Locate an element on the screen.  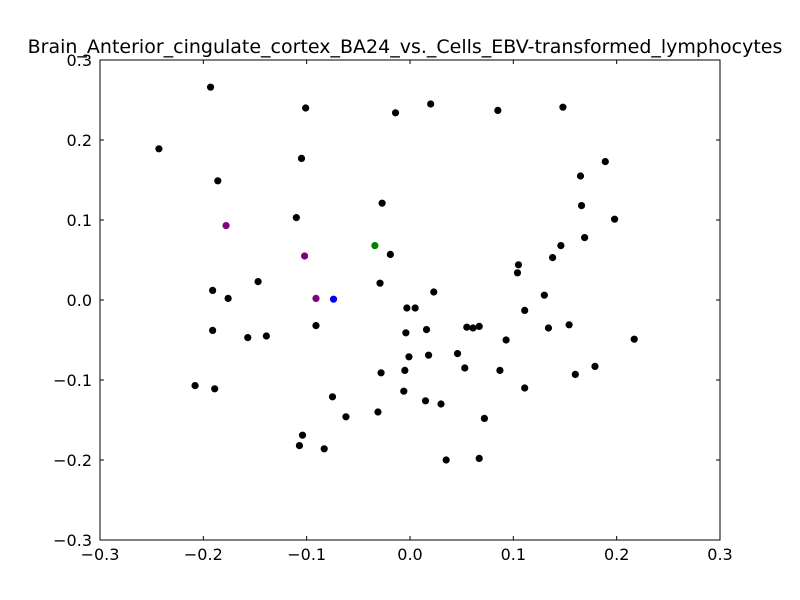
y-tick-label: 0.3 is located at coordinates (79, 60).